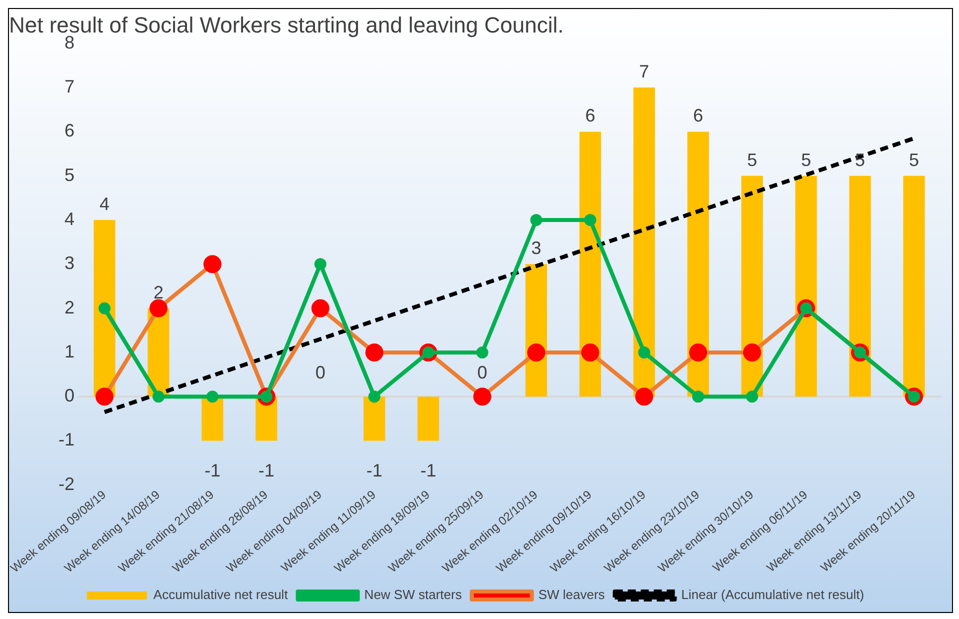  I want to click on y-tick-label: 4, so click(69, 218).